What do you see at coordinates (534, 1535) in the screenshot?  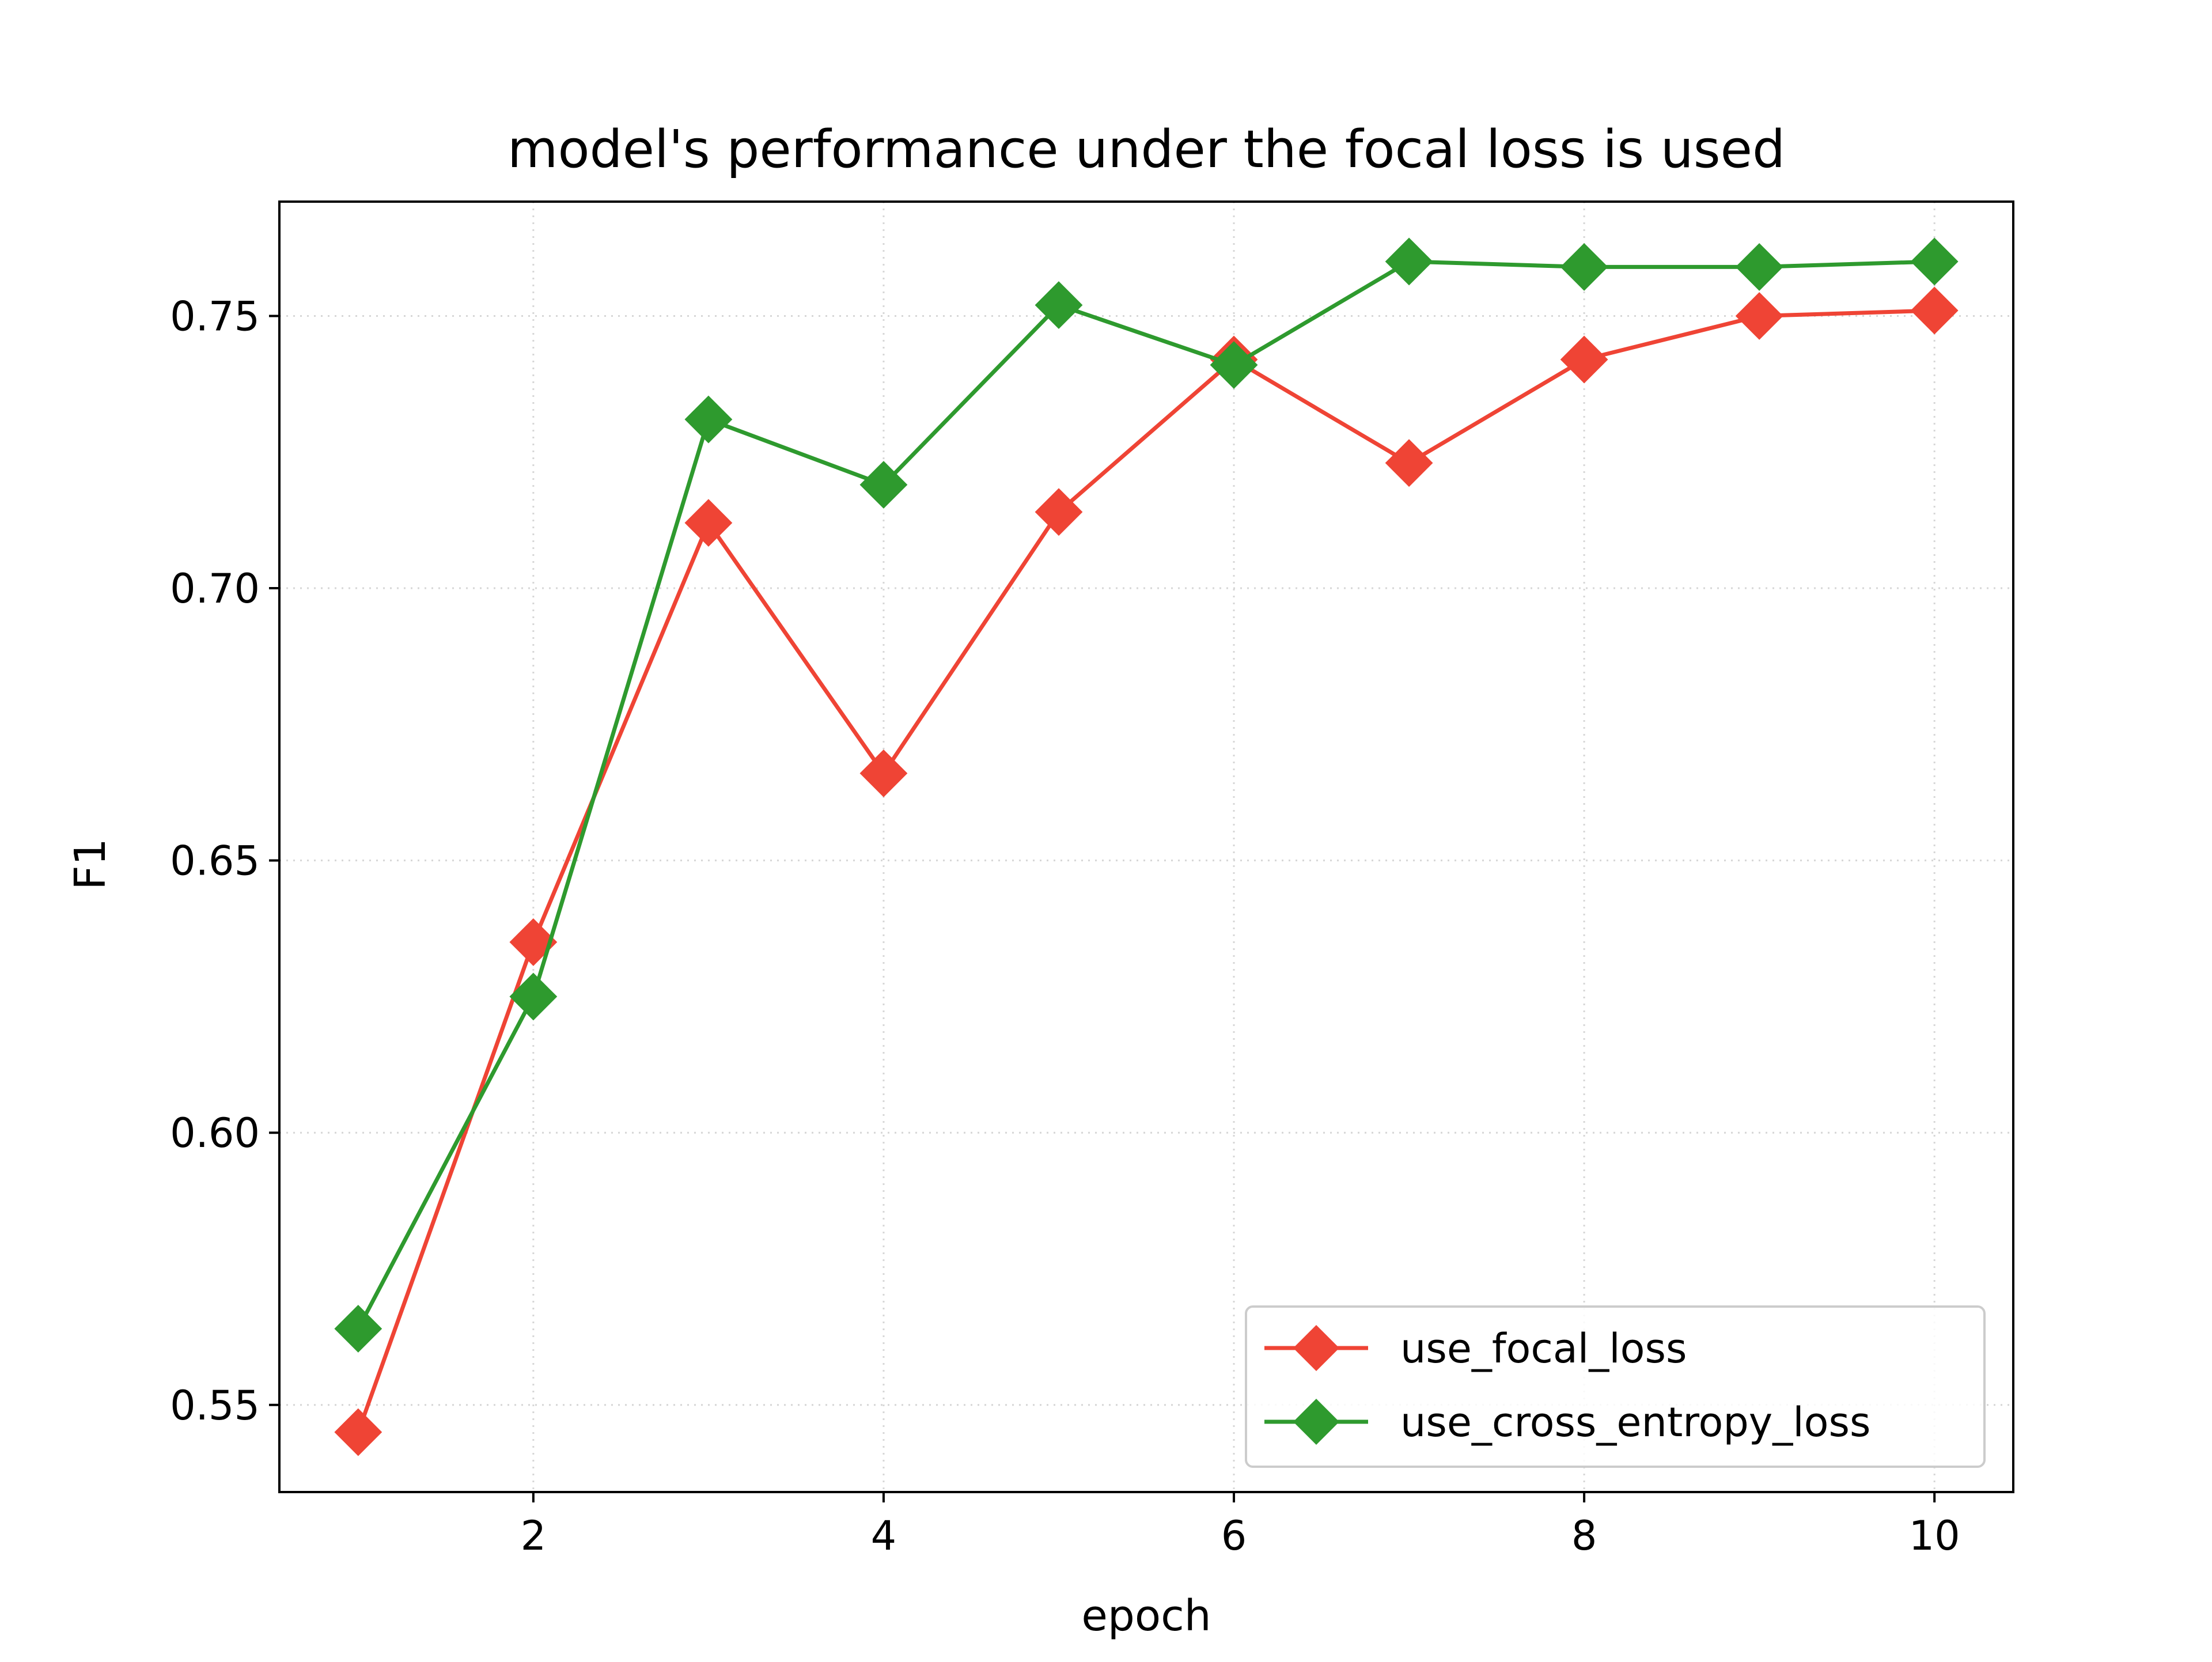 I see `x-tick-label: 2` at bounding box center [534, 1535].